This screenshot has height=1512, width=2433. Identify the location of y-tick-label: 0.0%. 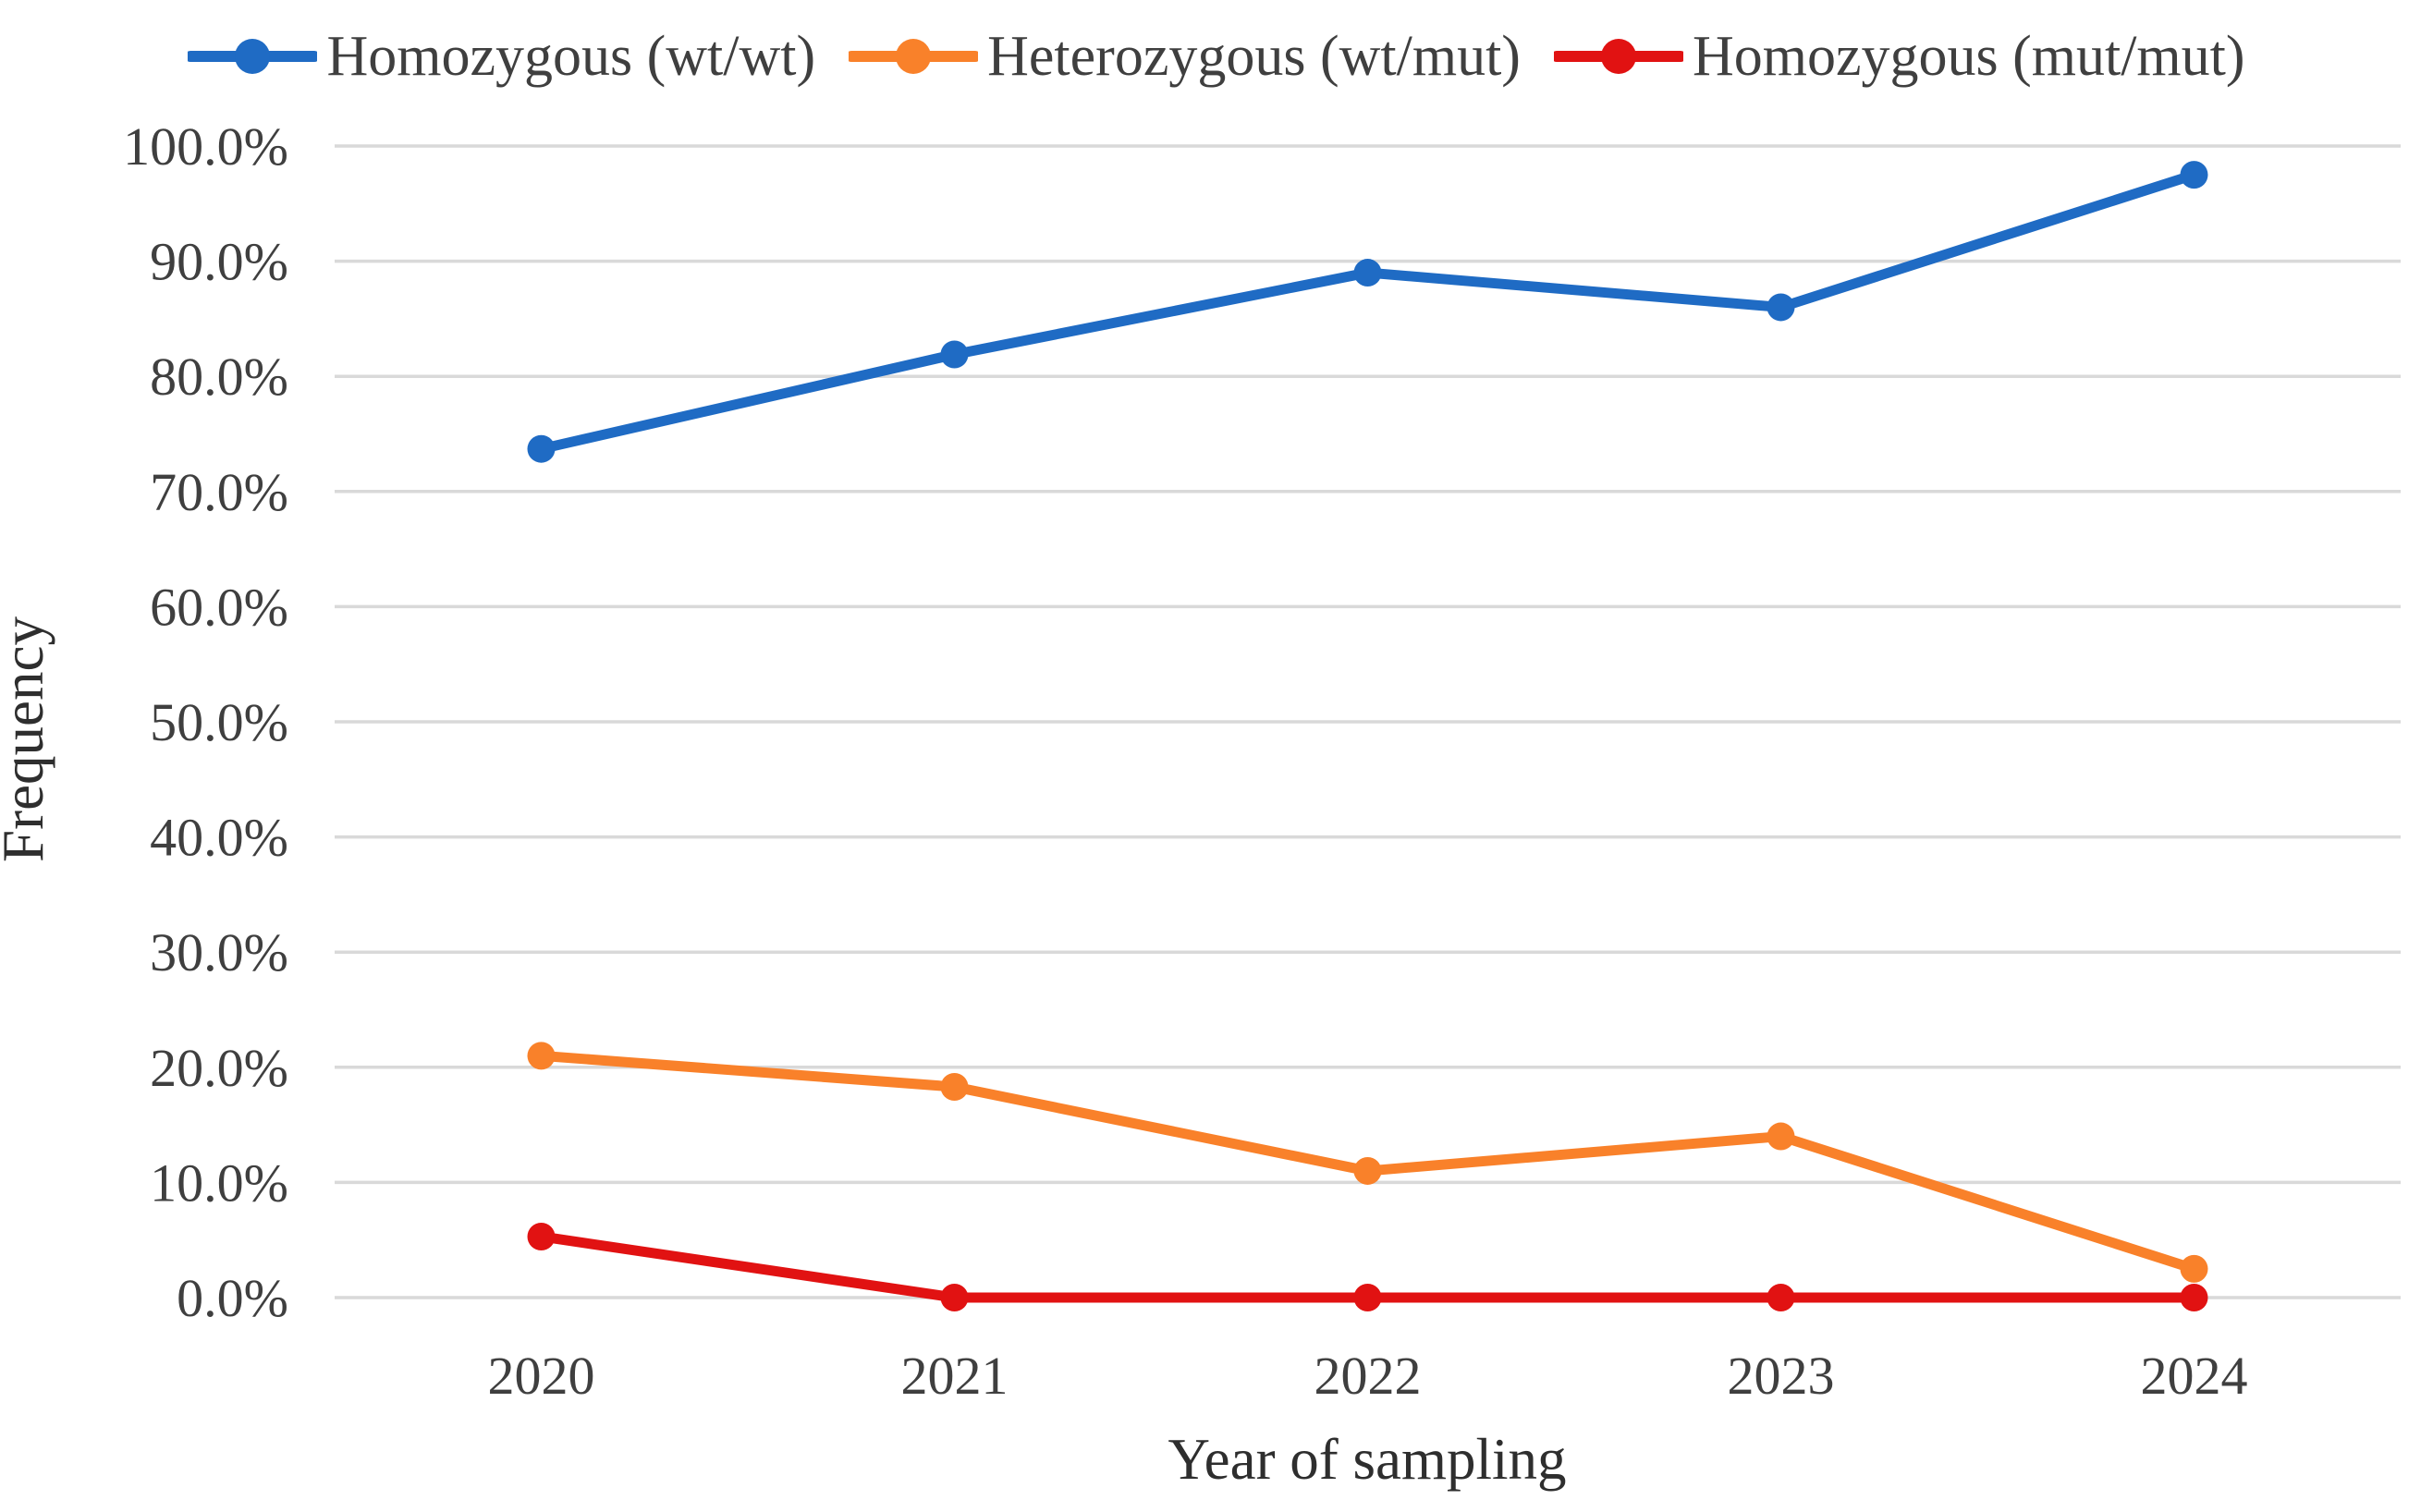
(232, 1298).